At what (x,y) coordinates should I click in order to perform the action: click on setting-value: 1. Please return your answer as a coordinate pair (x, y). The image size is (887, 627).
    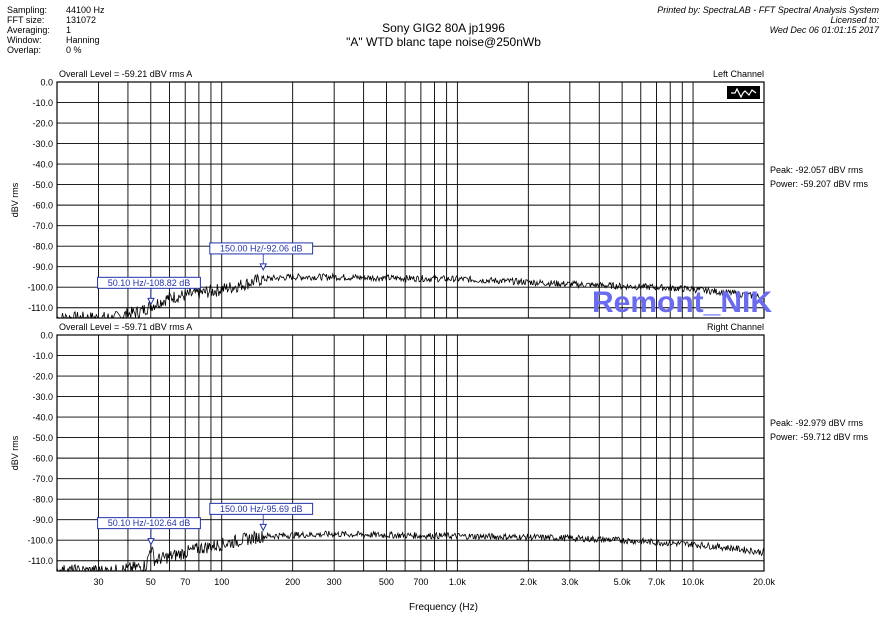
    Looking at the image, I should click on (69, 30).